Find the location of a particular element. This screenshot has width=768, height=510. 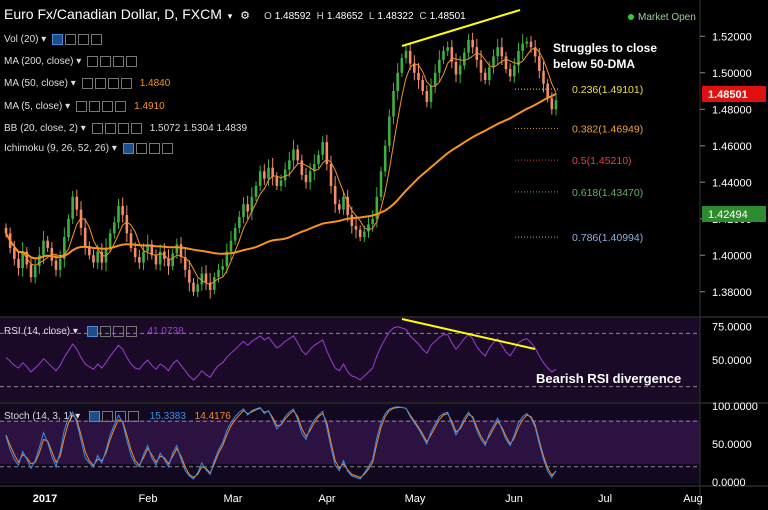

indicator-label: BB (20, close, 2) ▾ is located at coordinates (45, 129).